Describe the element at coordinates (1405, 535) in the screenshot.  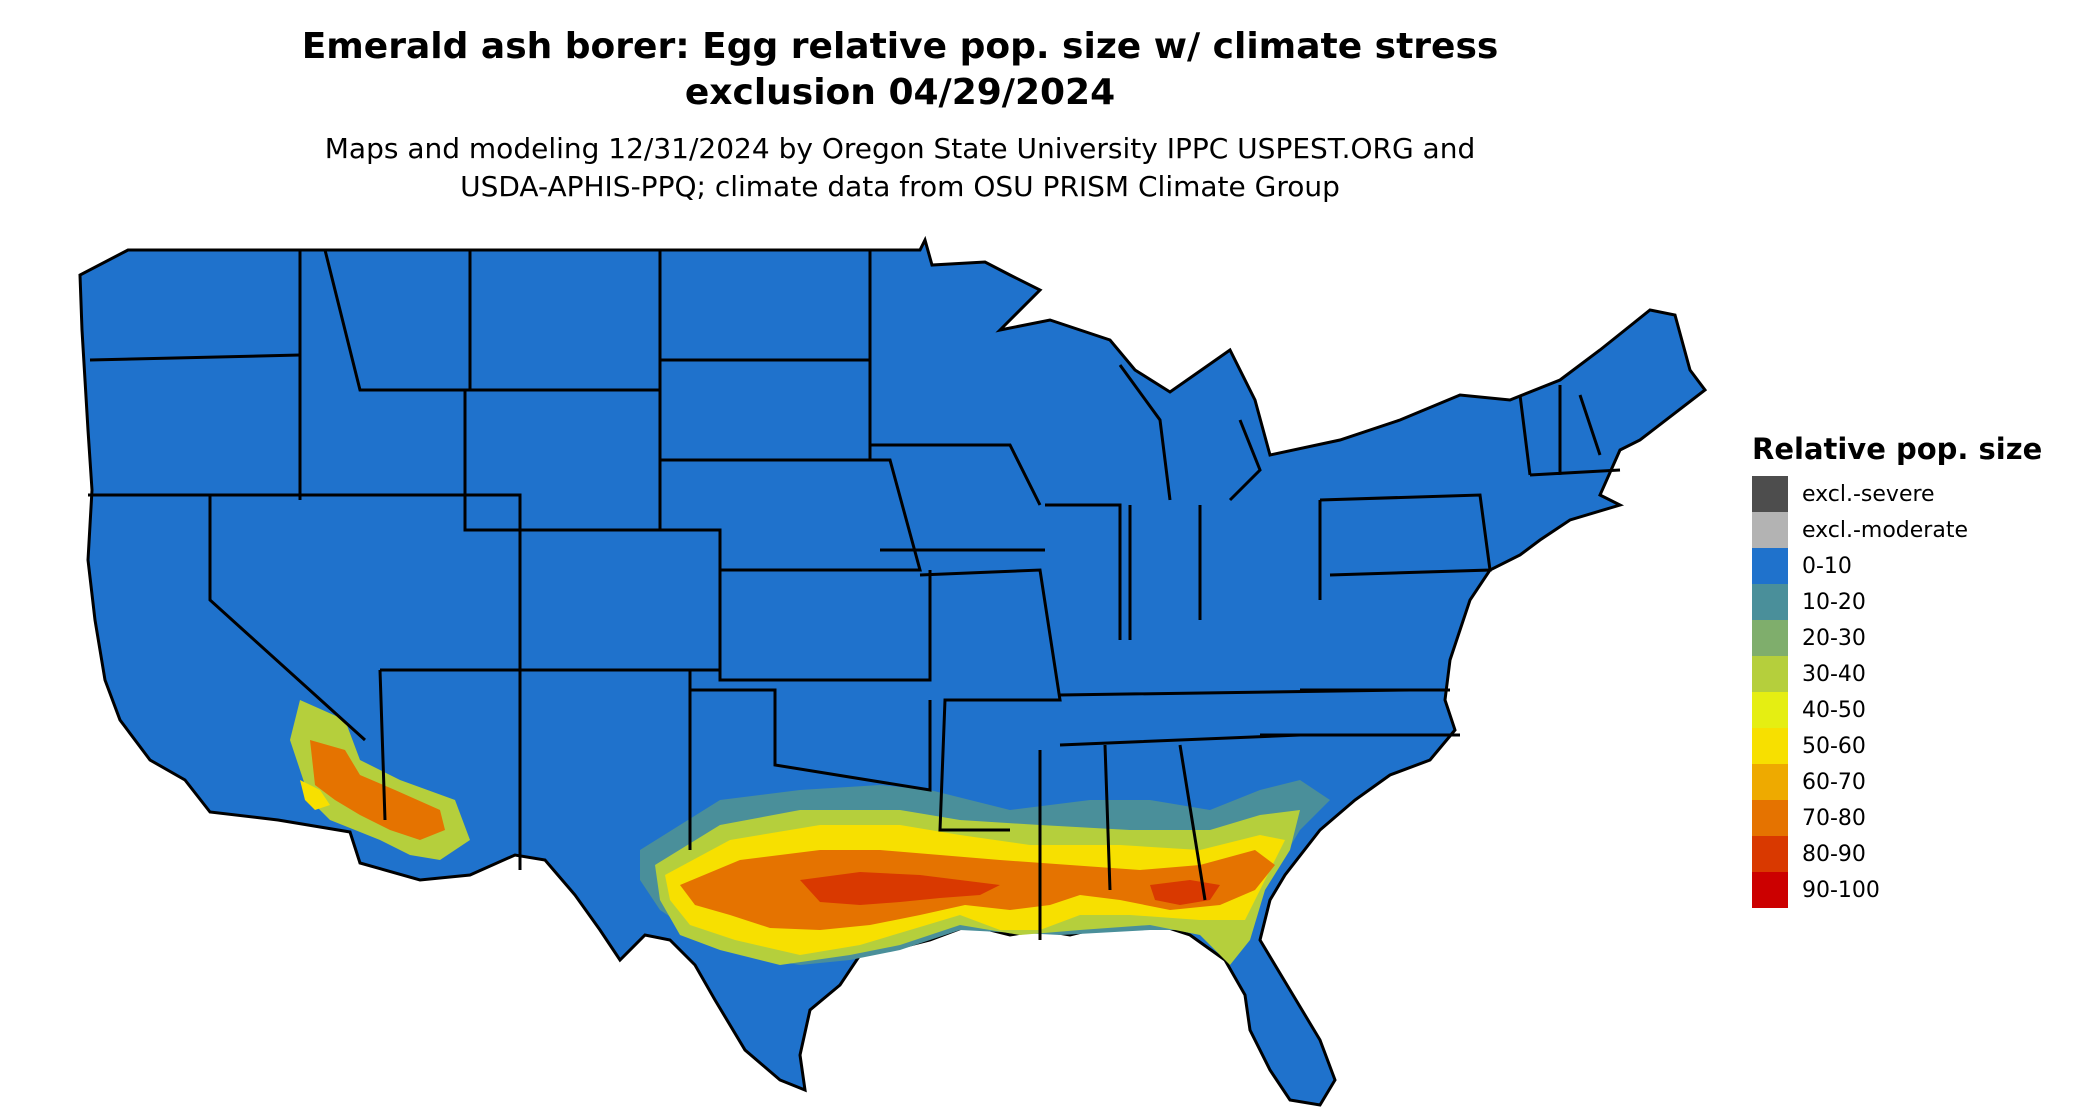
I see `border-pa-ny` at that location.